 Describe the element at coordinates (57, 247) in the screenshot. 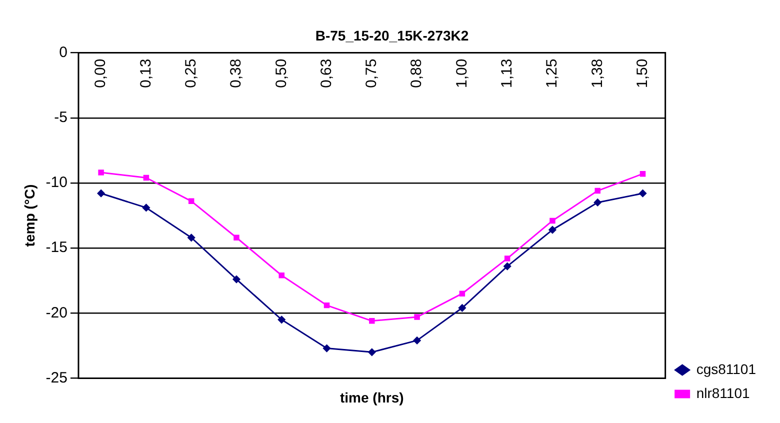

I see `y-tick-label: -15` at that location.